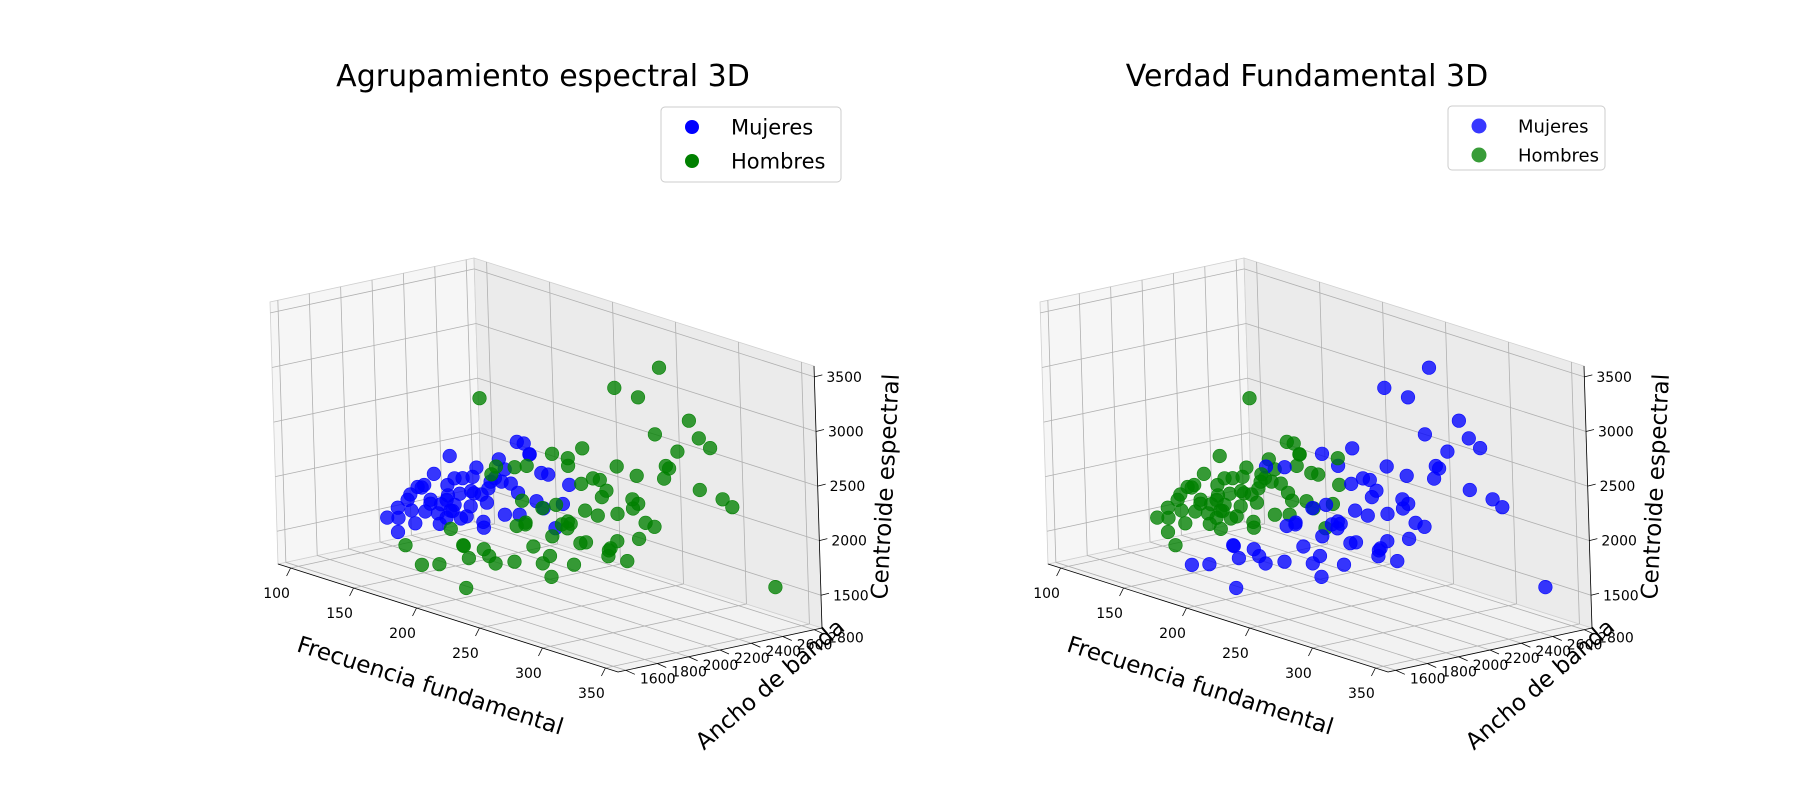 This screenshot has height=800, width=1800. Describe the element at coordinates (1588, 497) in the screenshot. I see `z-axis-line` at that location.